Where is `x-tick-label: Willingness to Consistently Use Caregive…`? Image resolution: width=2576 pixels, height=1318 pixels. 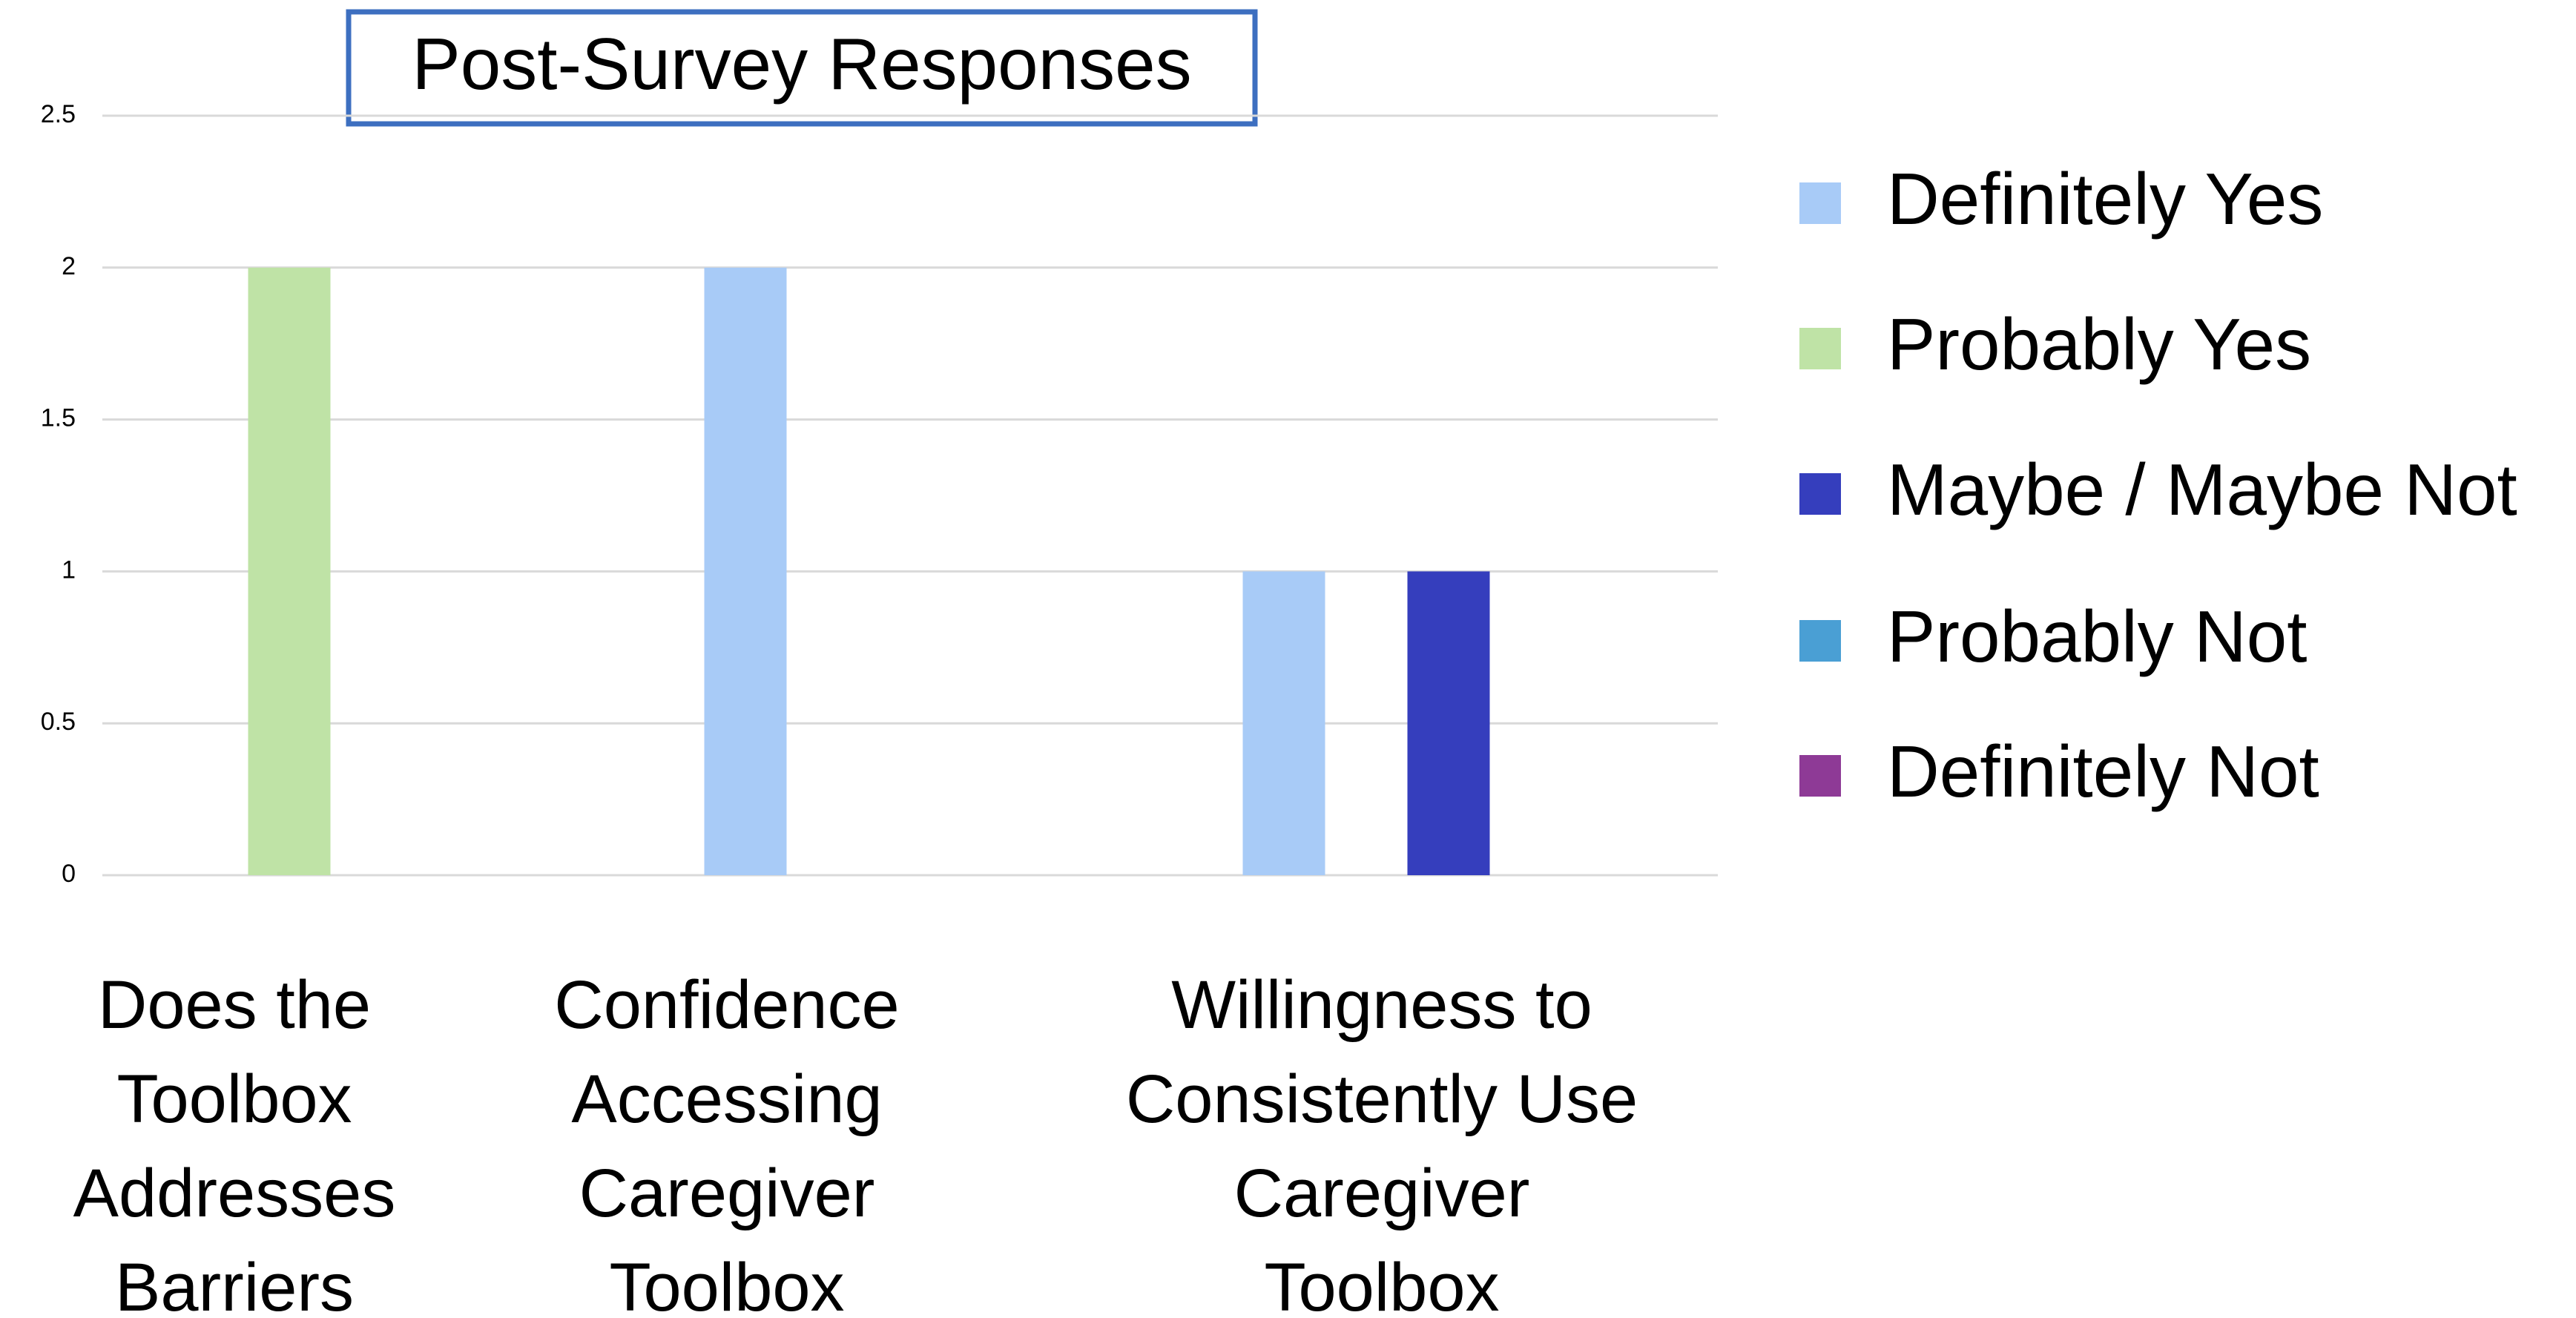 x-tick-label: Willingness to Consistently Use Caregive… is located at coordinates (1381, 1142).